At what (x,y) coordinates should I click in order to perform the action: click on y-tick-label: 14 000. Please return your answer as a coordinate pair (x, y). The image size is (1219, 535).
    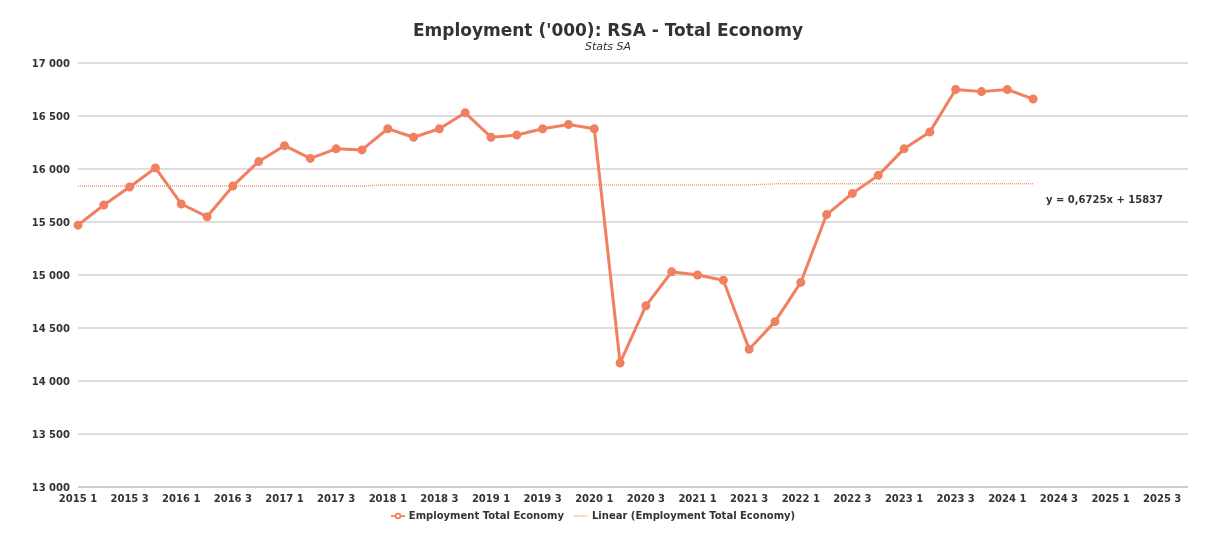
    Looking at the image, I should click on (51, 381).